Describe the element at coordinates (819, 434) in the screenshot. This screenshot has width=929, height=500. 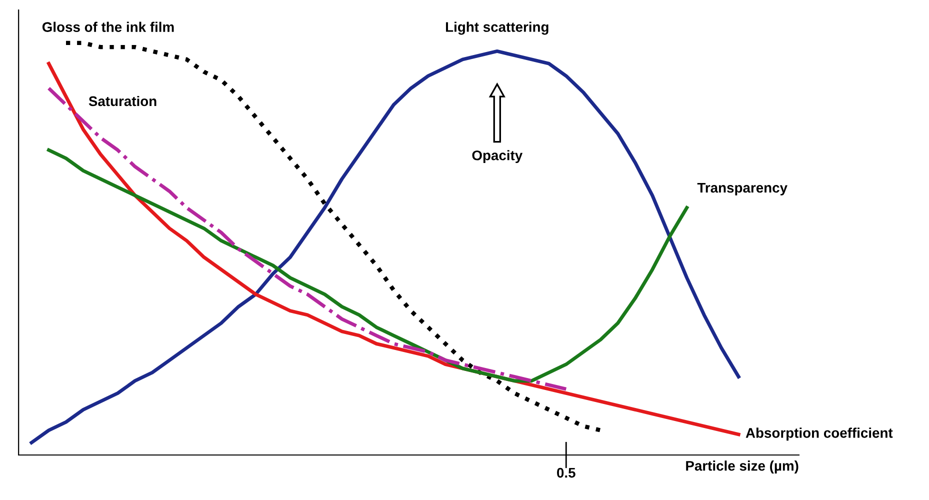
I see `series-label: Absorption coefficient` at that location.